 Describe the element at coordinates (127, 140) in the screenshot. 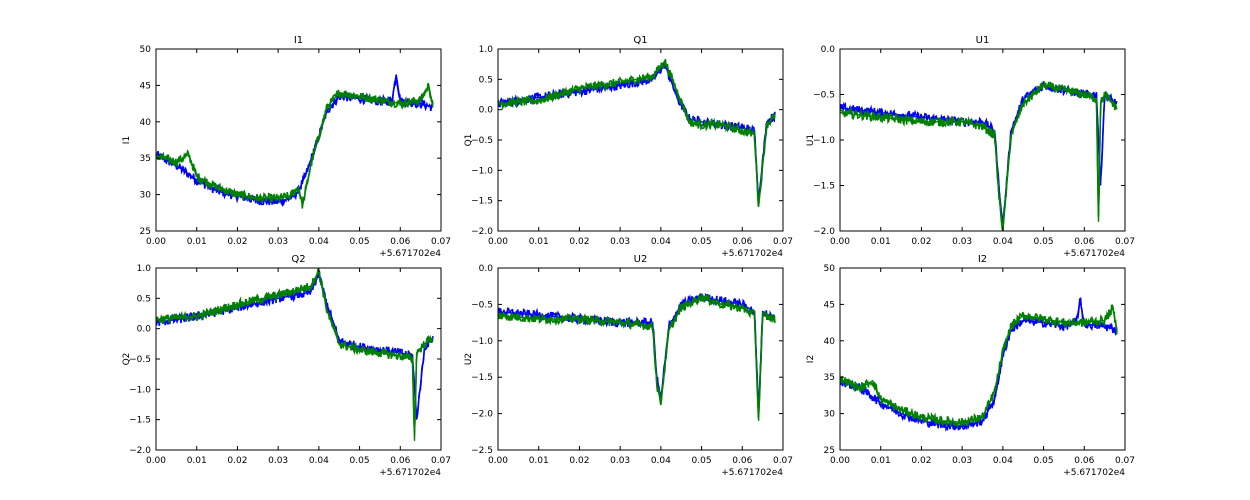

I see `y-axis-label: I1` at that location.